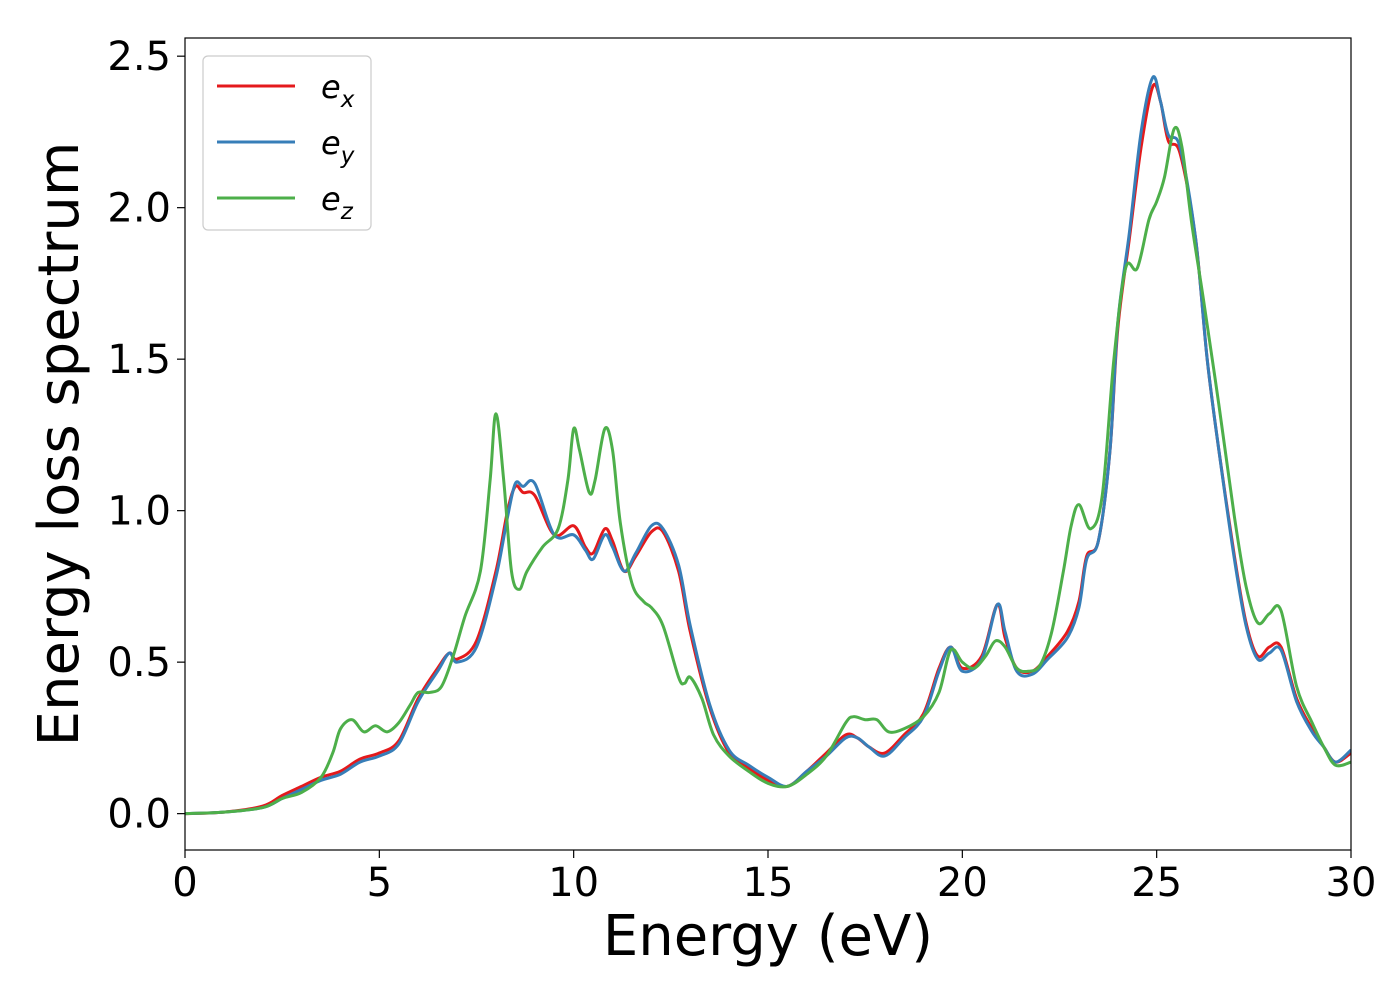  Describe the element at coordinates (59, 444) in the screenshot. I see `y-axis-label: Energy loss spectrum` at that location.